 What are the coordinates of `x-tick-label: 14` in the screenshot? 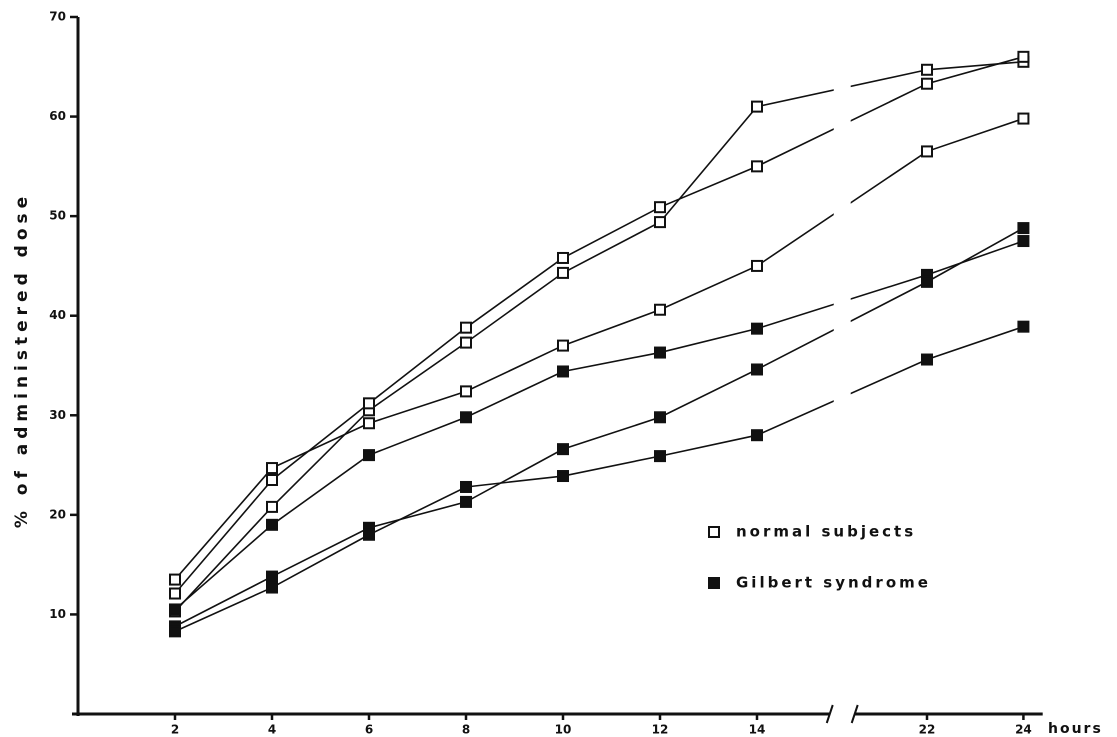 It's located at (757, 730).